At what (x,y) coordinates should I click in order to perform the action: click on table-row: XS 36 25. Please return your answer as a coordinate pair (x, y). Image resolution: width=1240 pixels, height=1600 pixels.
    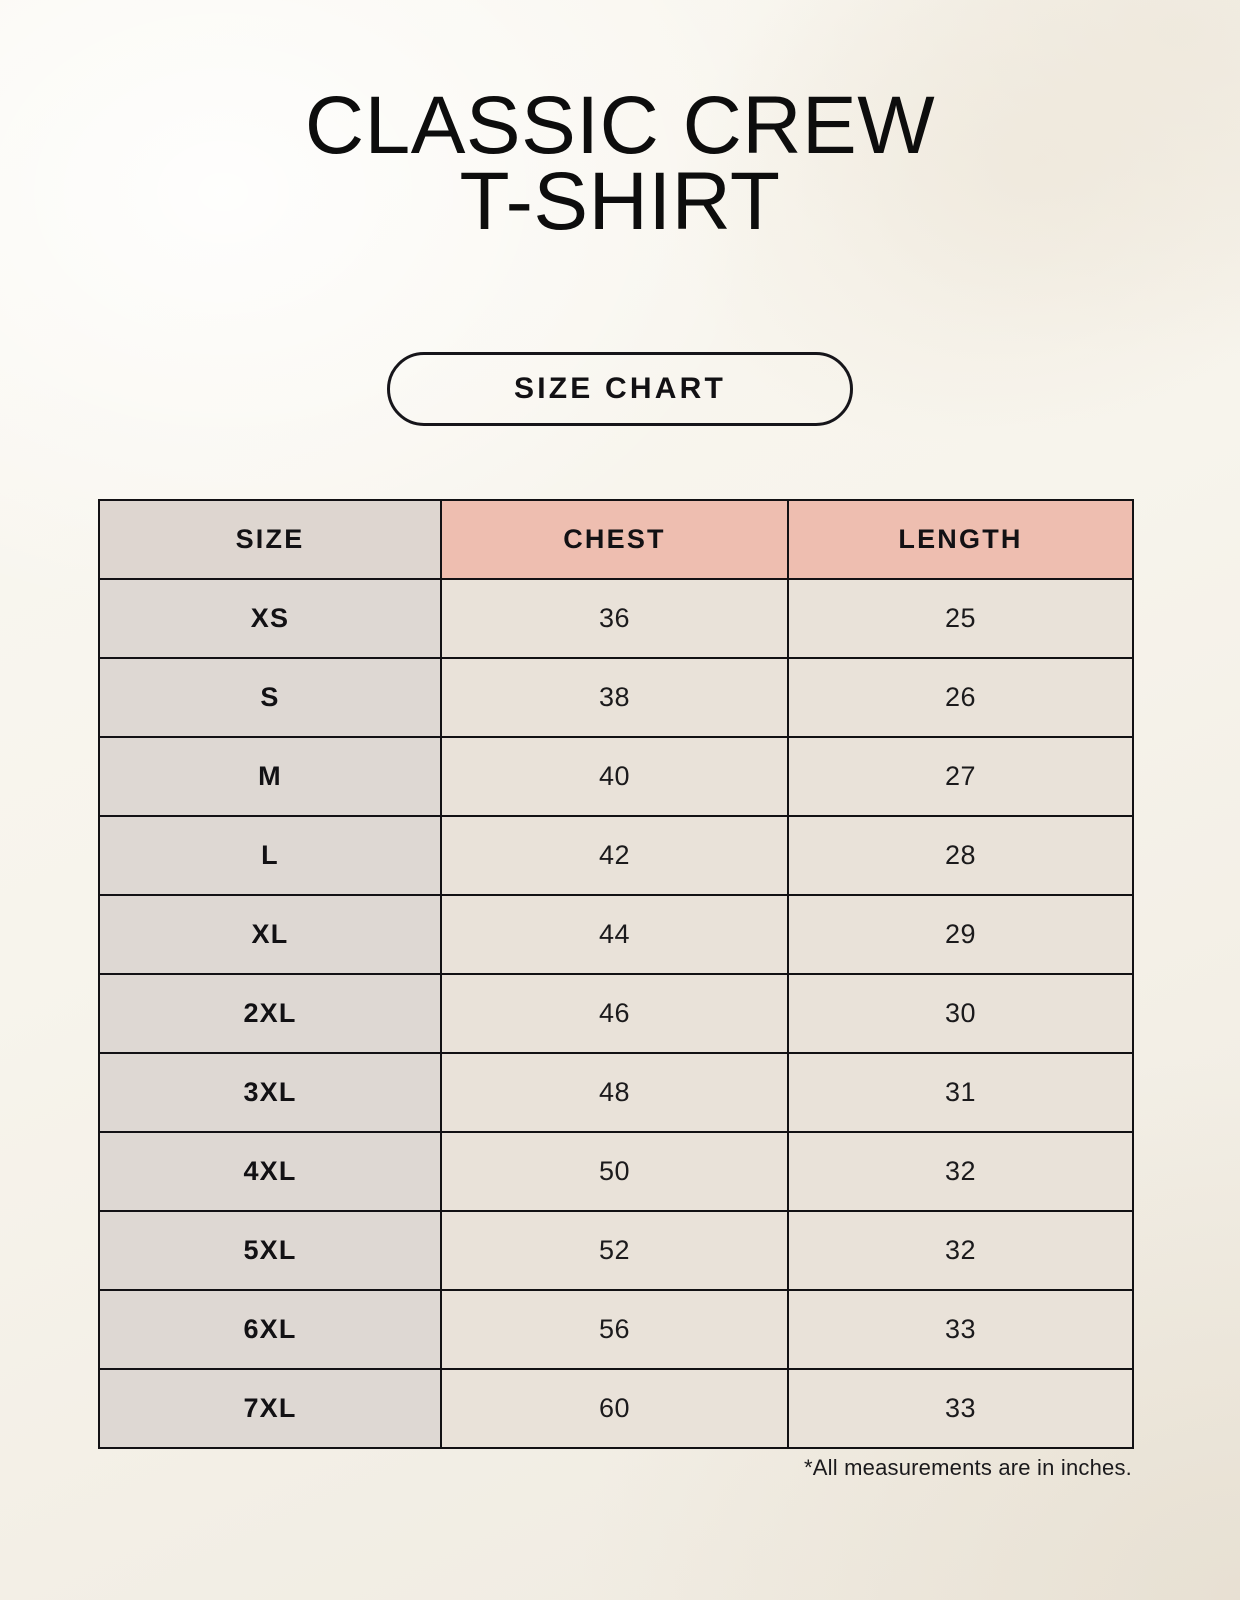
    Looking at the image, I should click on (616, 619).